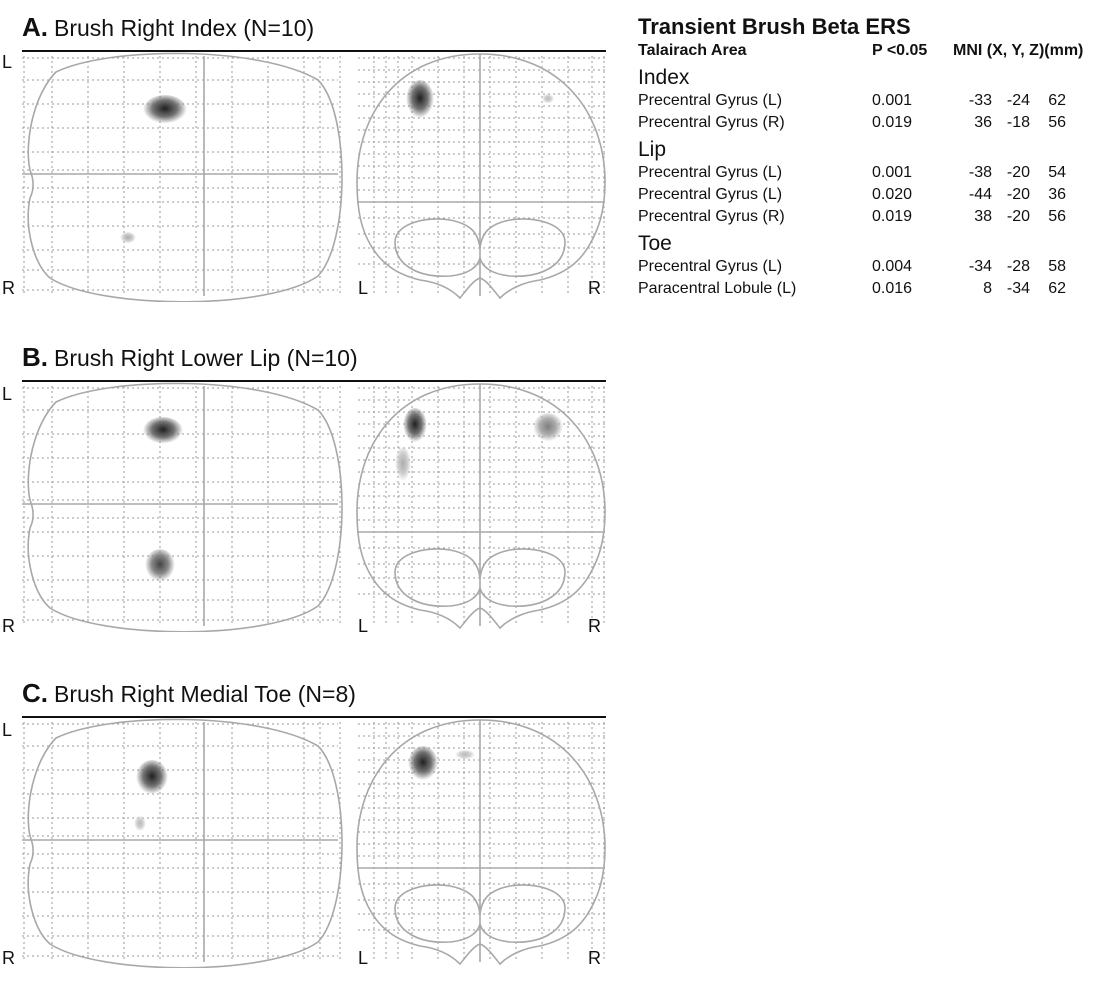 The height and width of the screenshot is (986, 1111). What do you see at coordinates (205, 694) in the screenshot?
I see `panel-title-text: Brush Right Medial Toe (N=8)` at bounding box center [205, 694].